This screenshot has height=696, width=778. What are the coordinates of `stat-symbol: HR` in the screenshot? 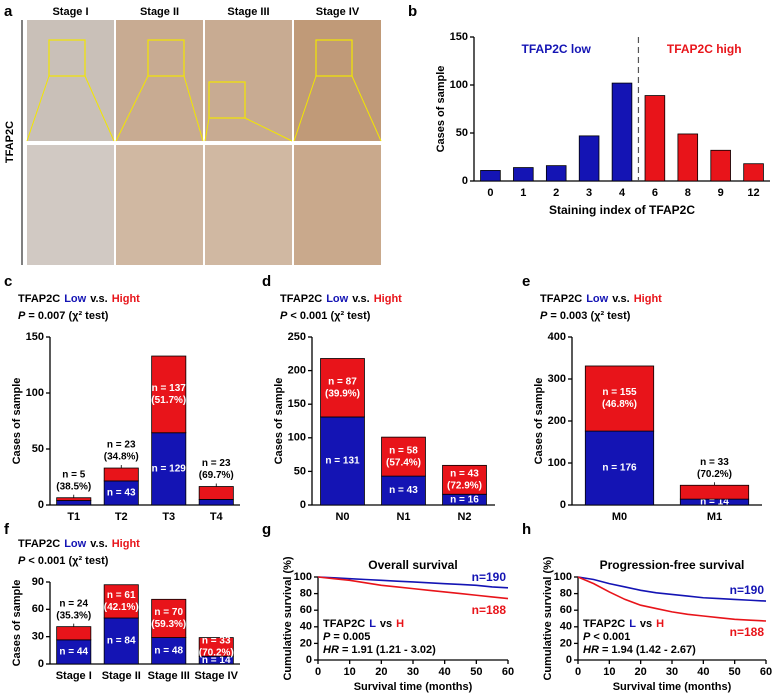 It's located at (591, 650).